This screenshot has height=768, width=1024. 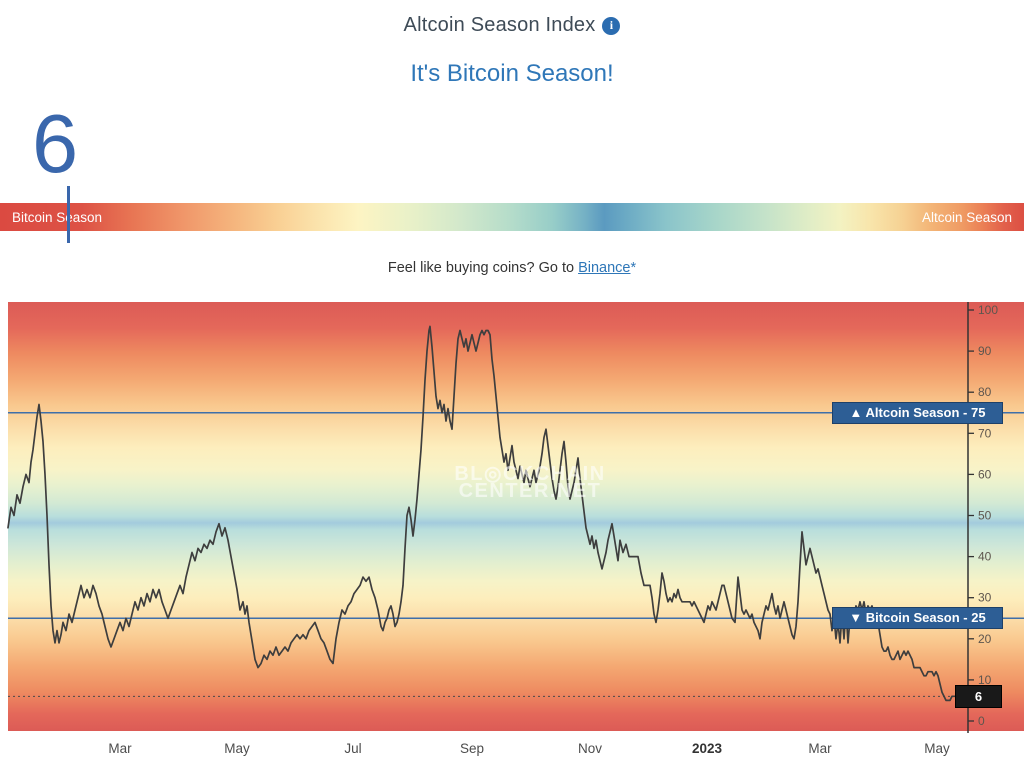 What do you see at coordinates (981, 721) in the screenshot?
I see `y-tick-label: 0` at bounding box center [981, 721].